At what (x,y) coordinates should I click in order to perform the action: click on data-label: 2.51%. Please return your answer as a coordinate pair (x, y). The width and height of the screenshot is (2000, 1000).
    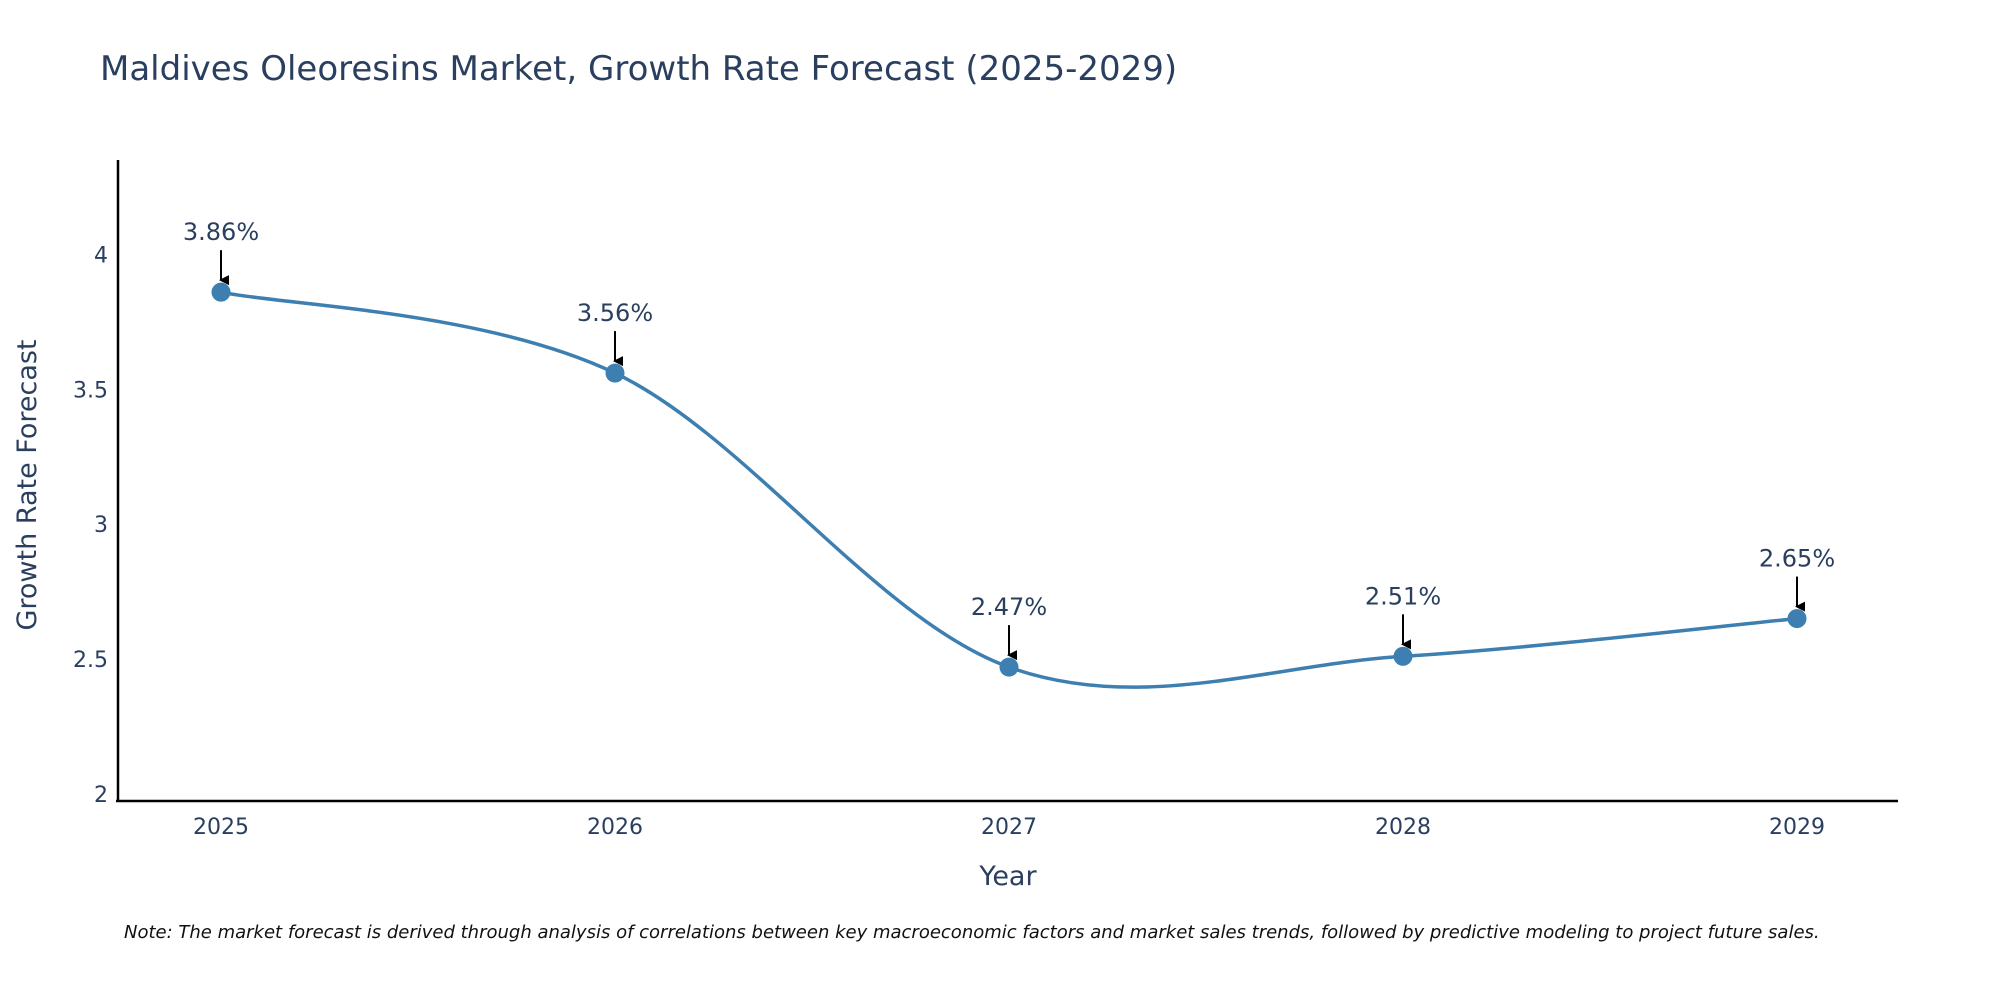
    Looking at the image, I should click on (1403, 596).